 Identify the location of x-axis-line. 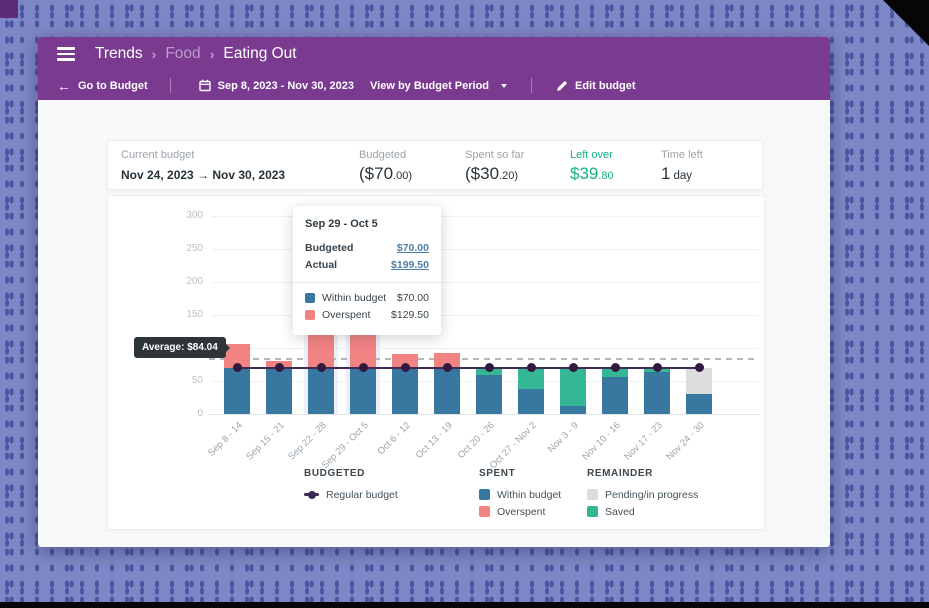
(485, 414).